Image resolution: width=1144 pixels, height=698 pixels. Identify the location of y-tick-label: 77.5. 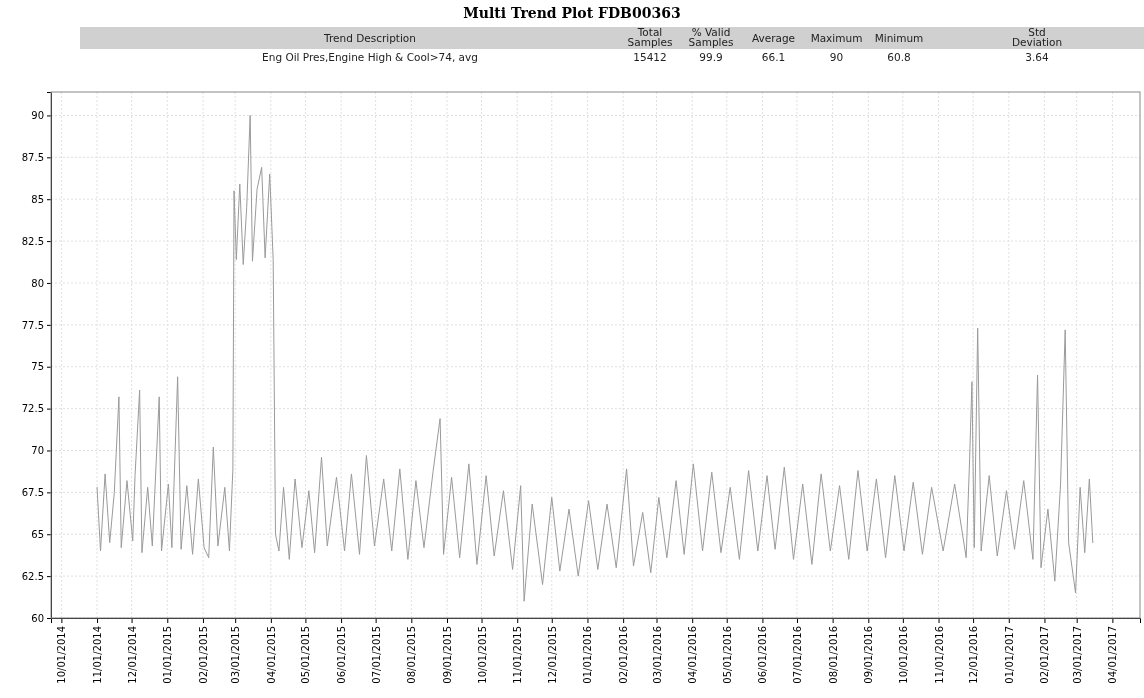
(32, 325).